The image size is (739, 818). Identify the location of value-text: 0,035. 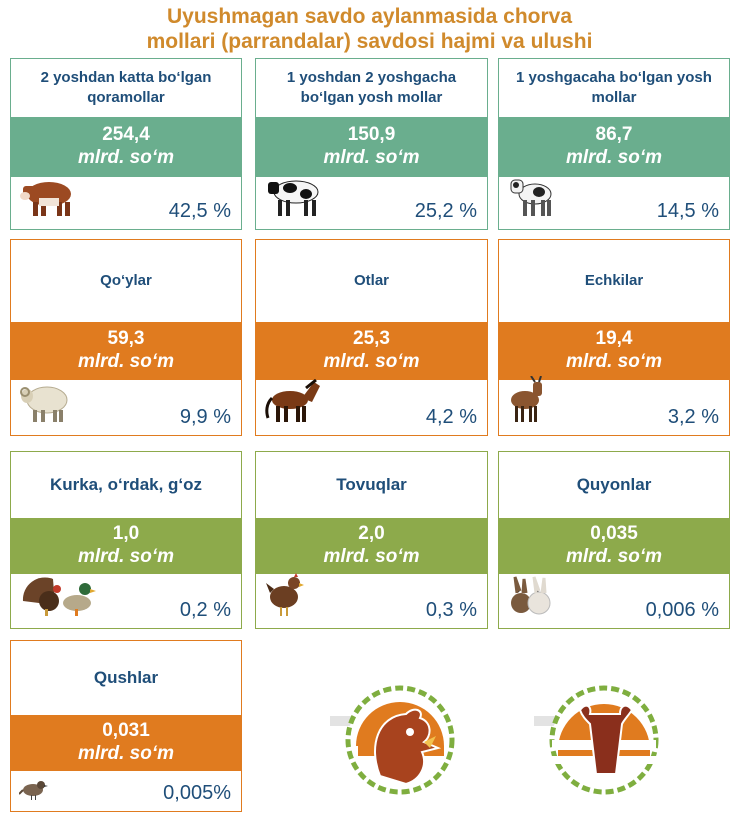
(614, 533).